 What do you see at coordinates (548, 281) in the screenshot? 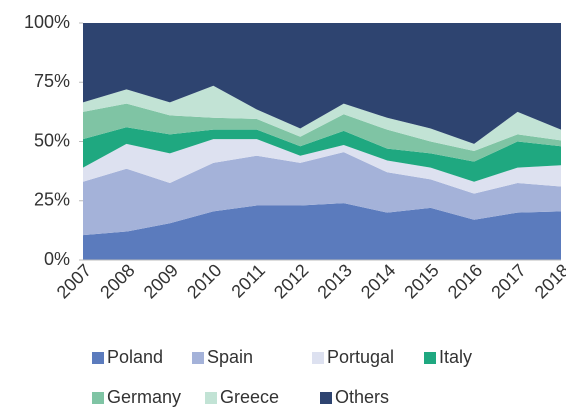
I see `x-tick-label: 2018` at bounding box center [548, 281].